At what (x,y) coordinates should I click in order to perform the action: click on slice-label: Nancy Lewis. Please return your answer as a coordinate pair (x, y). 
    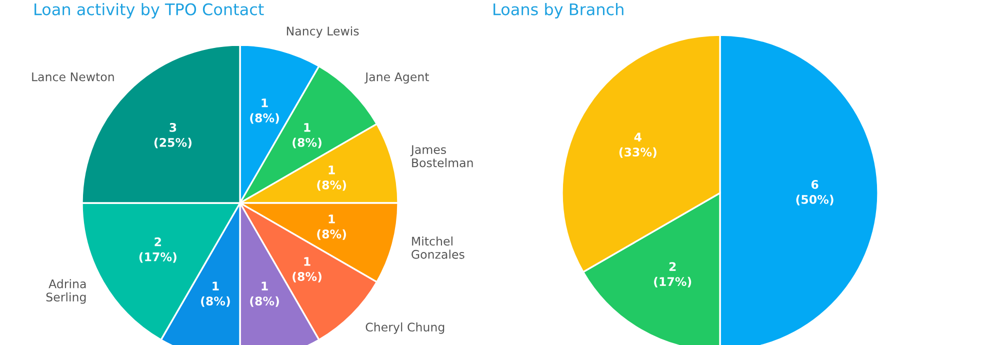
    Looking at the image, I should click on (322, 32).